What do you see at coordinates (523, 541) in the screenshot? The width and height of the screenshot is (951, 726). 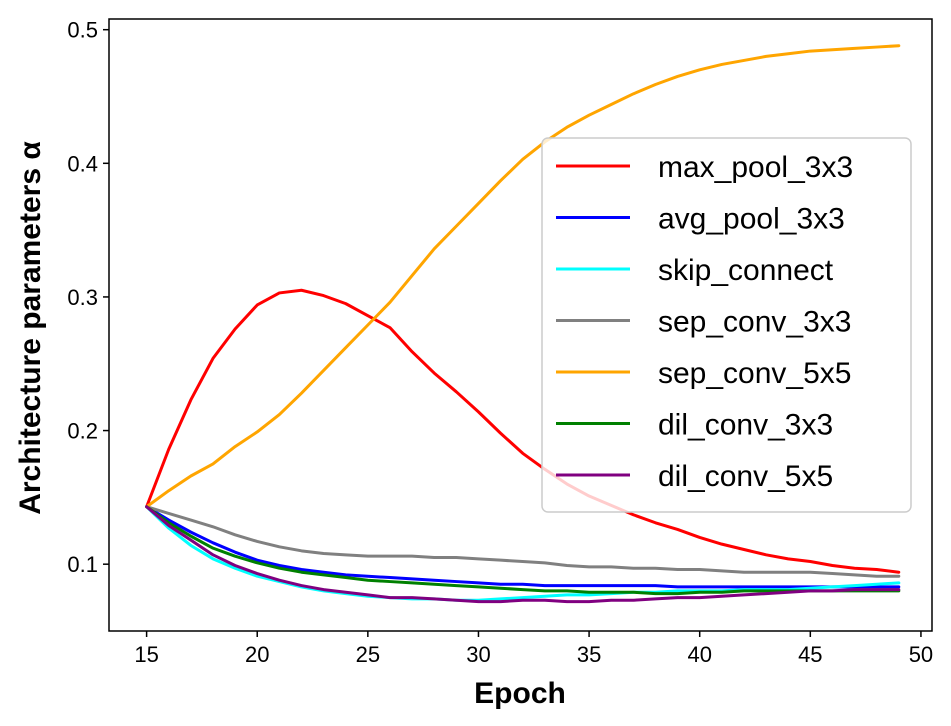 I see `series-line-sep-conv-3x3` at bounding box center [523, 541].